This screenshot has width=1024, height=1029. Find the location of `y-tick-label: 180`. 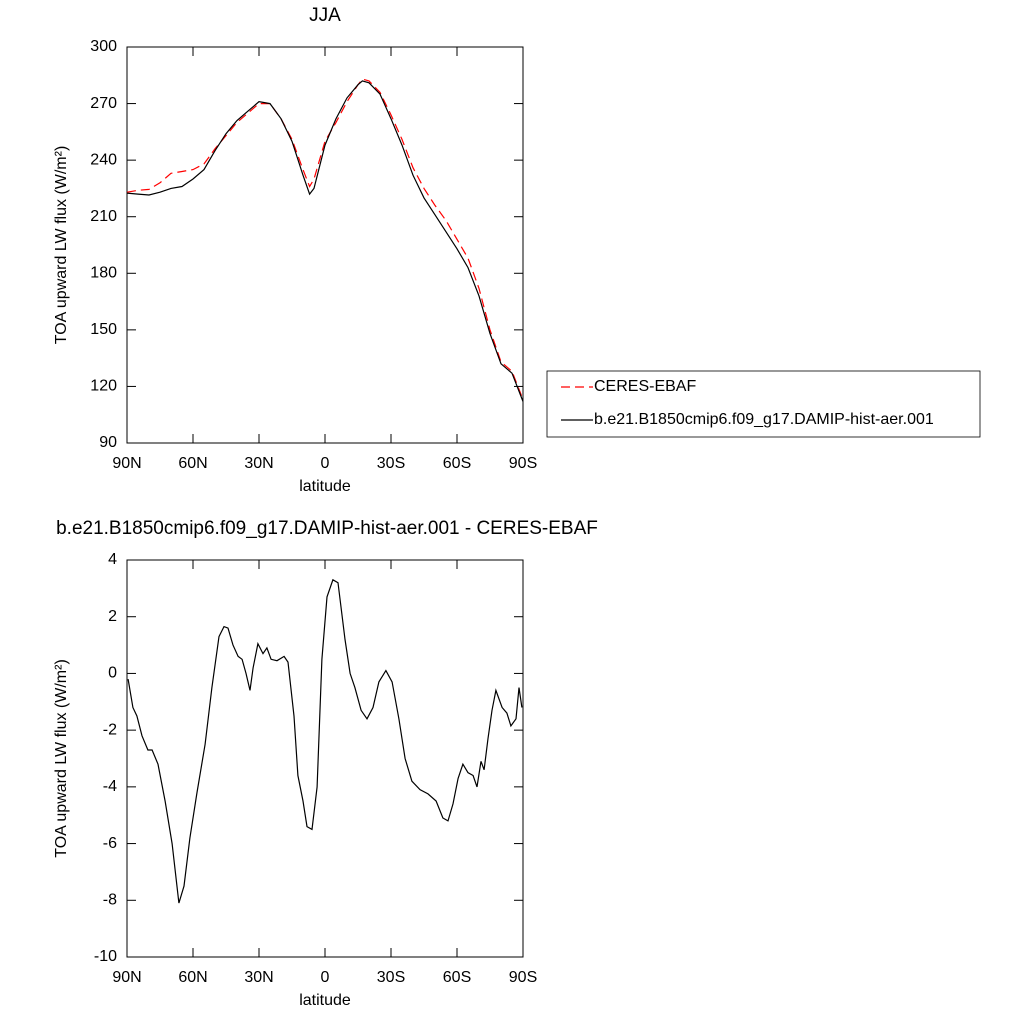

y-tick-label: 180 is located at coordinates (103, 273).